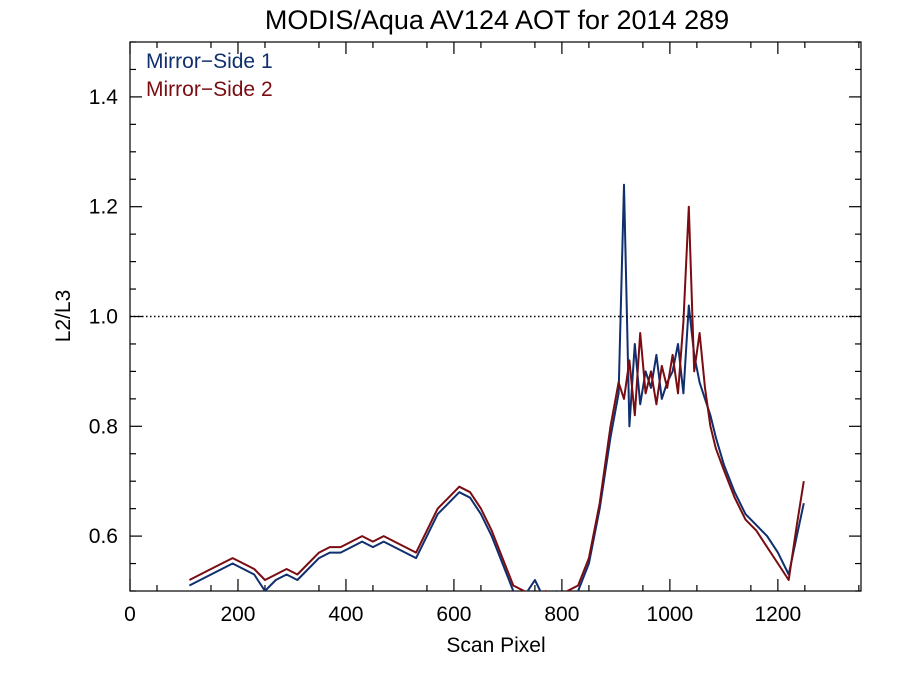 This screenshot has width=900, height=675. I want to click on x-tick-labels: 0 200 400 600 800 1000 1200, so click(462, 614).